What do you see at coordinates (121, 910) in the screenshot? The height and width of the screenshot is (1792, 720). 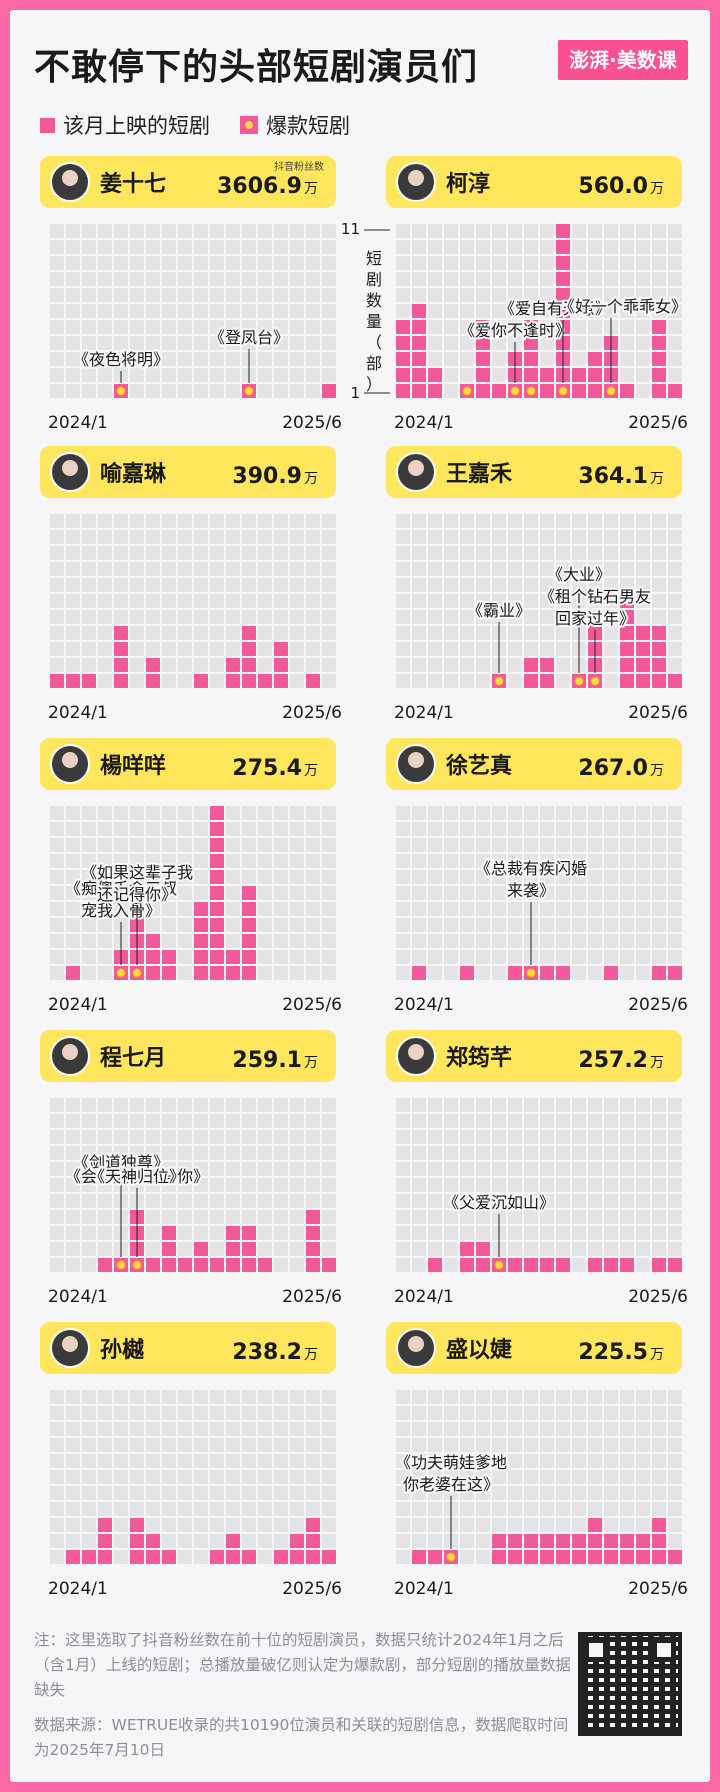 I see `annotation-label: 宠我入骨》` at bounding box center [121, 910].